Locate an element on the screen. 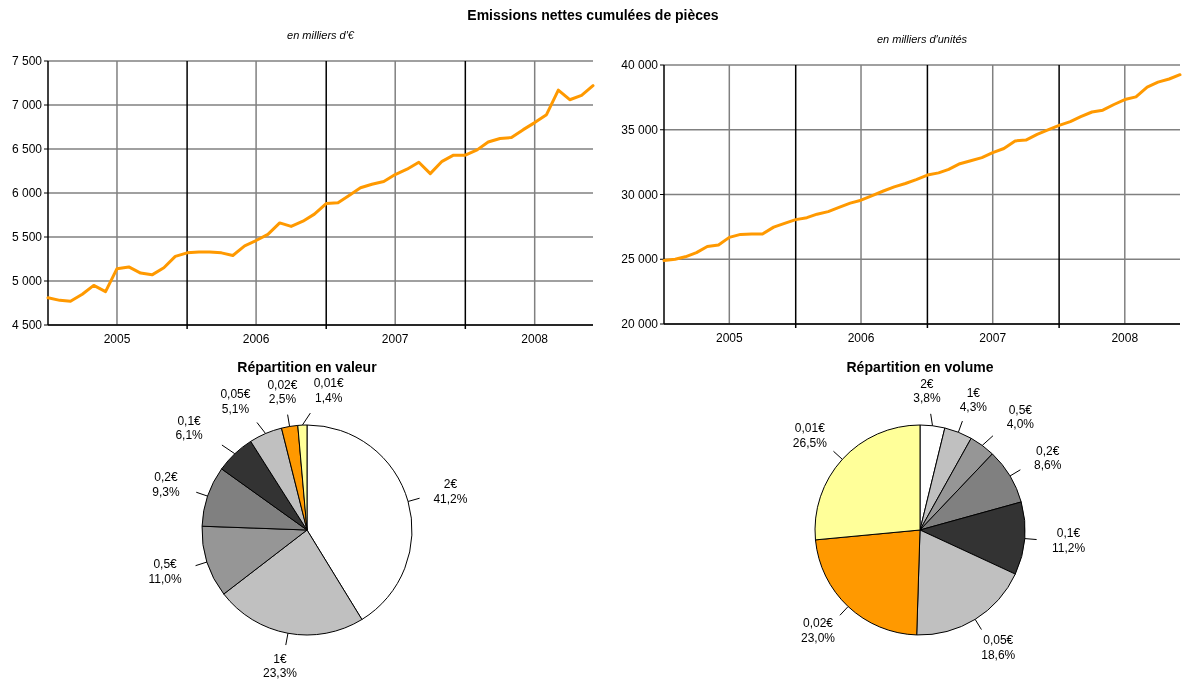 The image size is (1186, 688). data-label: 11,0% is located at coordinates (165, 578).